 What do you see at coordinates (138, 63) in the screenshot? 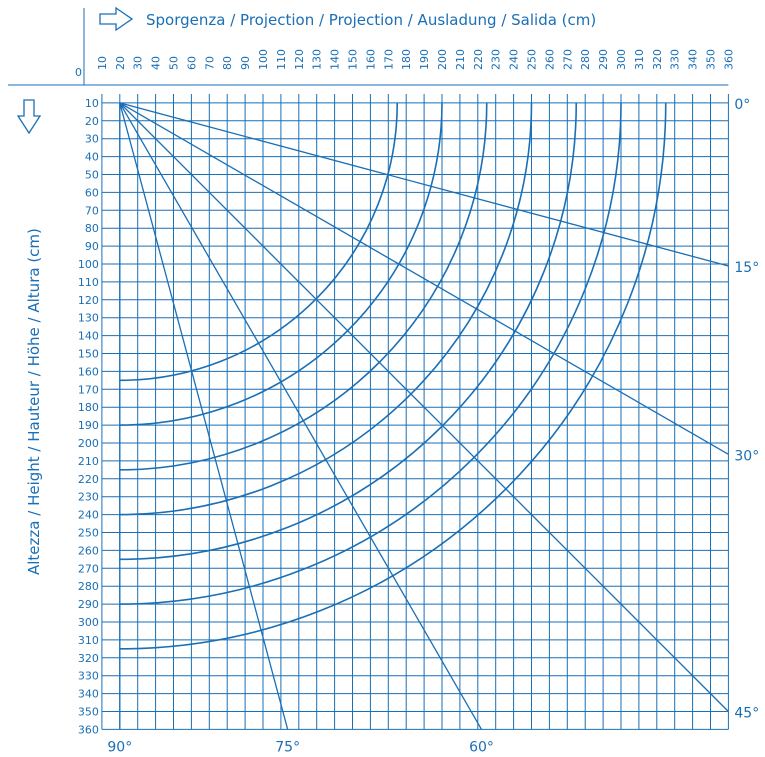
I see `x-tick-label: 30` at bounding box center [138, 63].